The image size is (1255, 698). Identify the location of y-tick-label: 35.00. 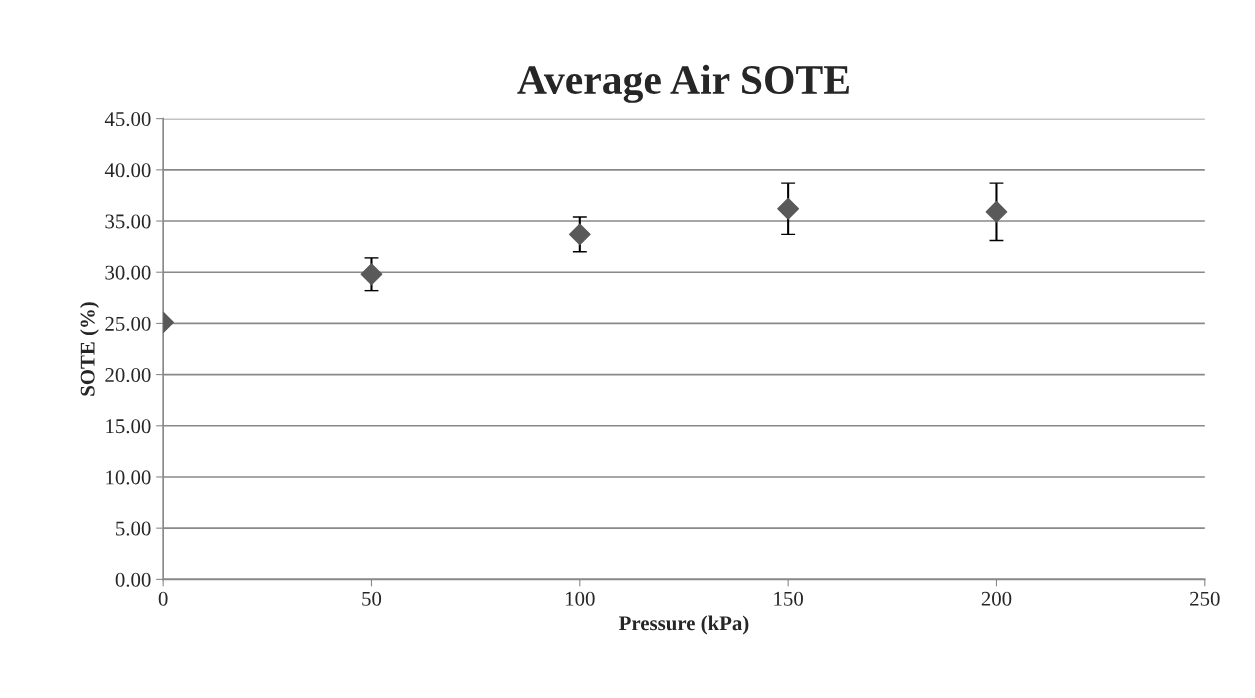
(128, 221).